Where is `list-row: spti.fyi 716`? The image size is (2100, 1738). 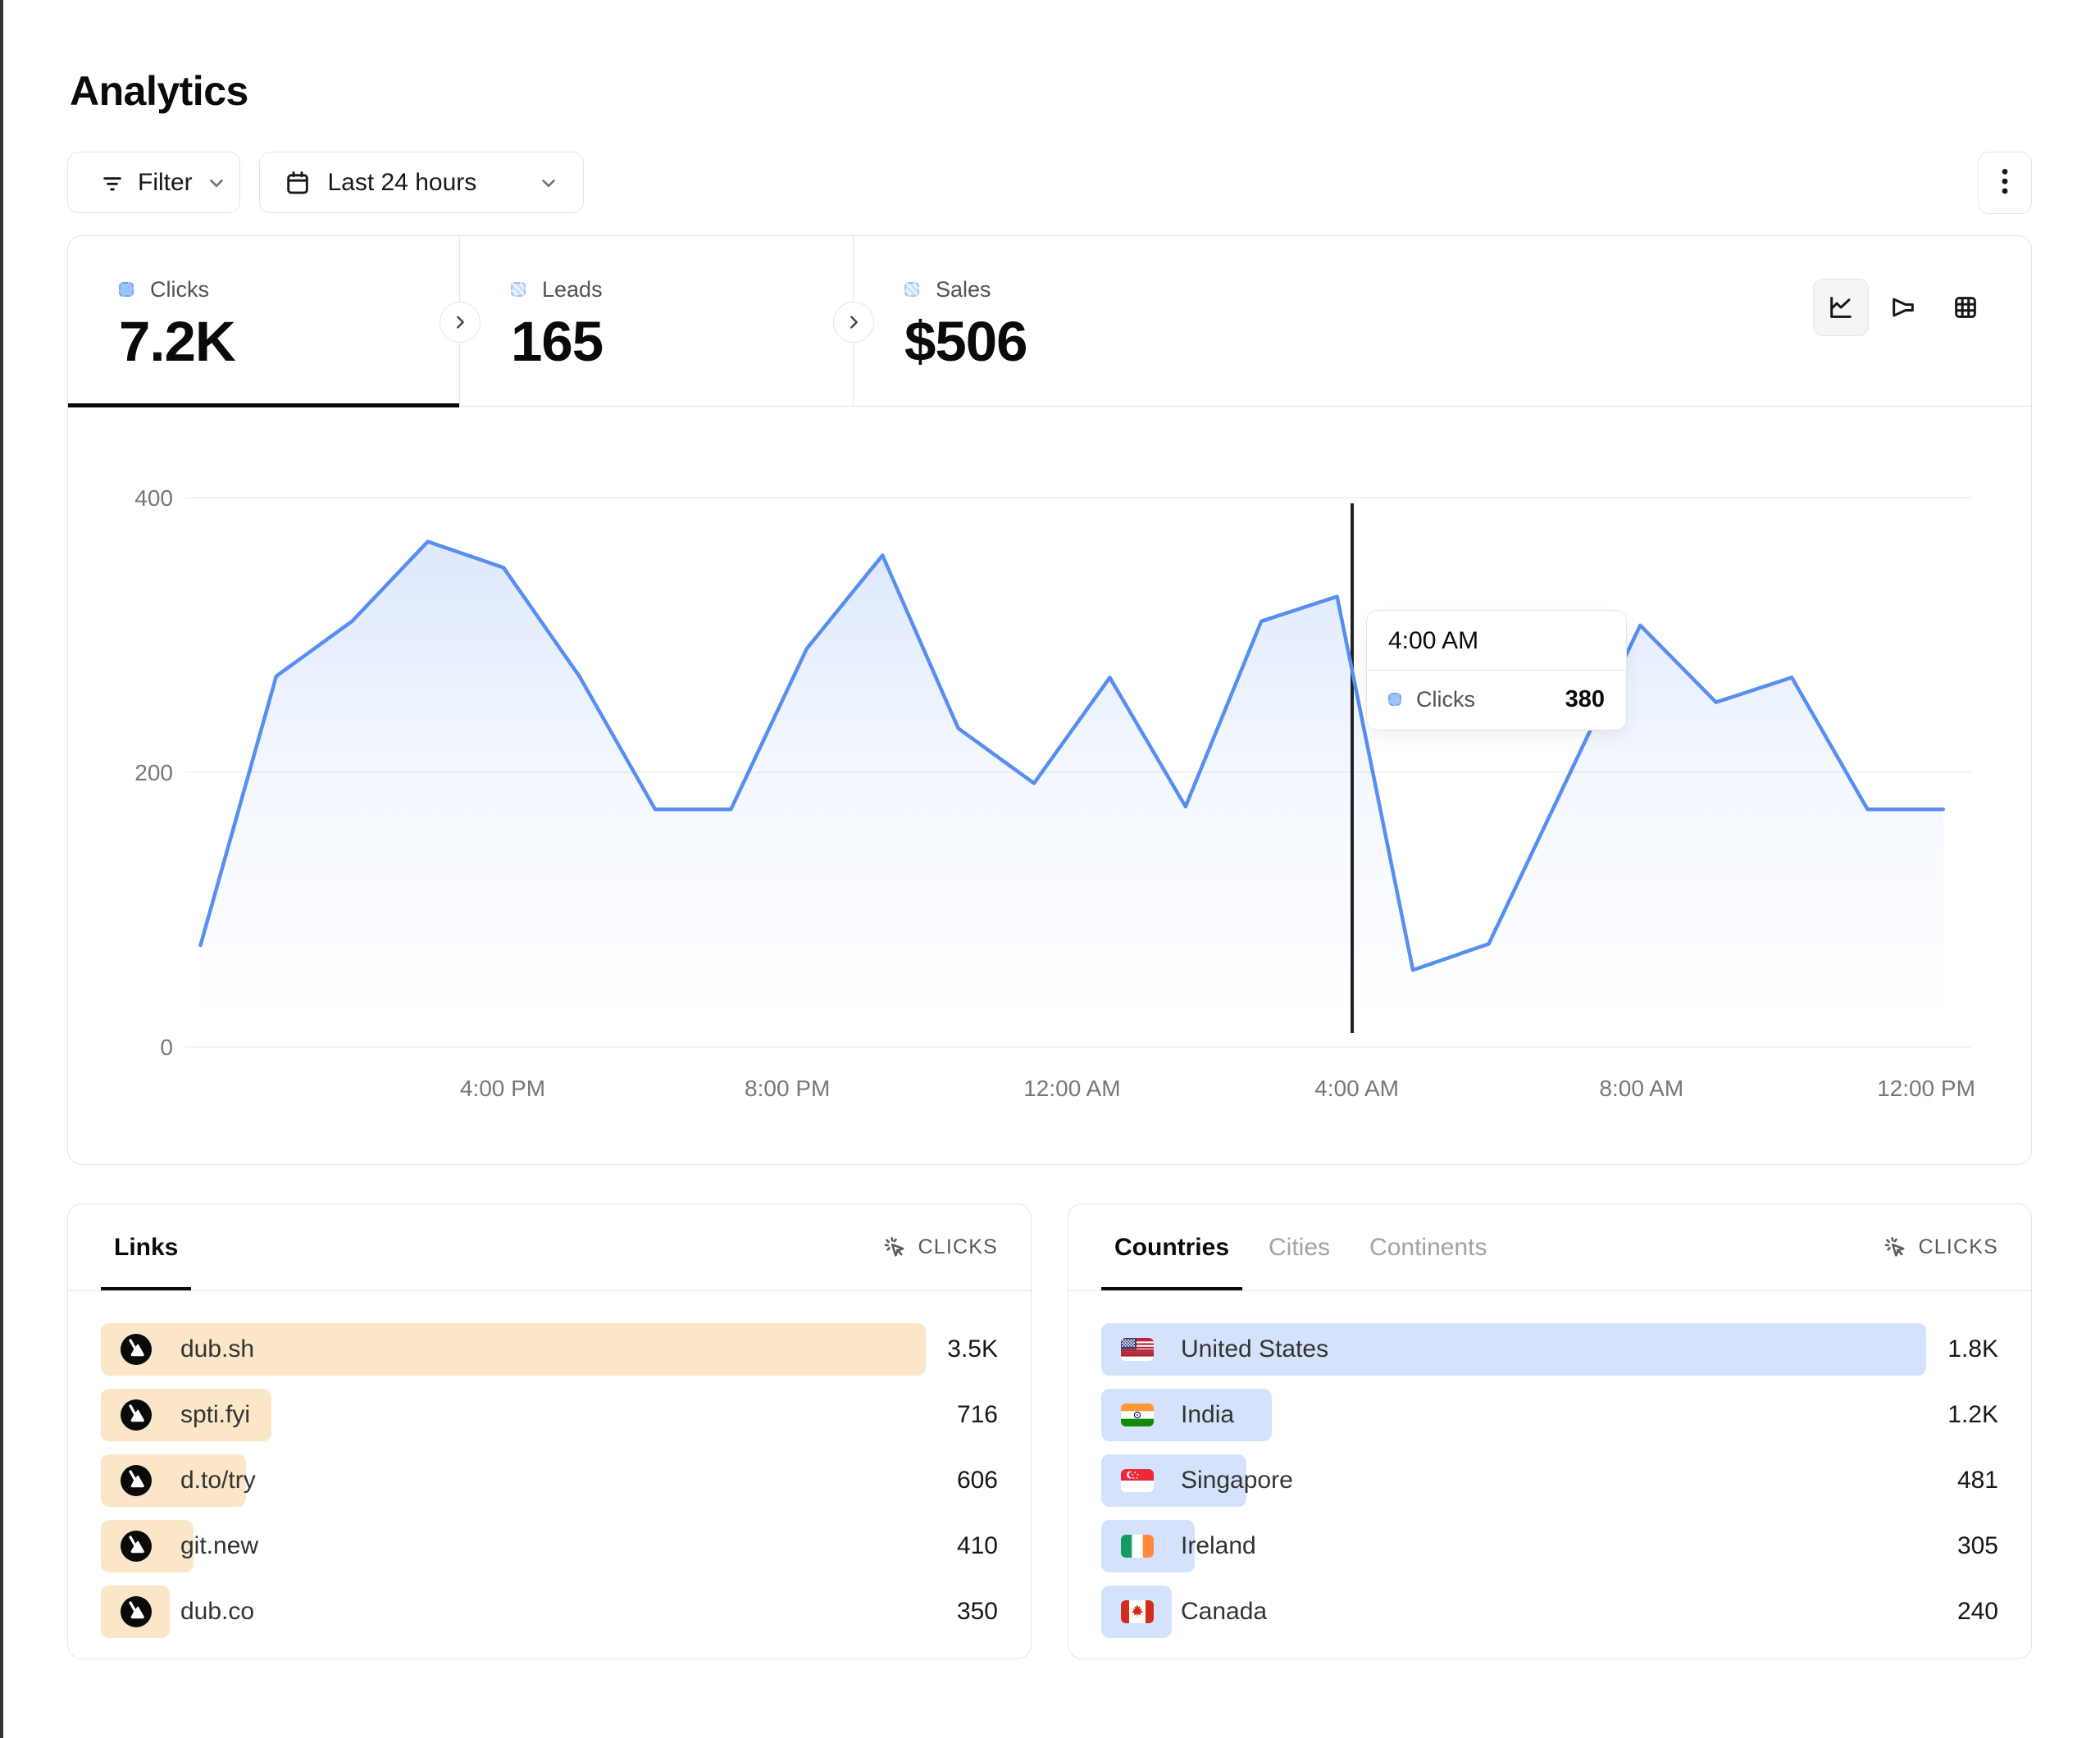
list-row: spti.fyi 716 is located at coordinates (549, 1415).